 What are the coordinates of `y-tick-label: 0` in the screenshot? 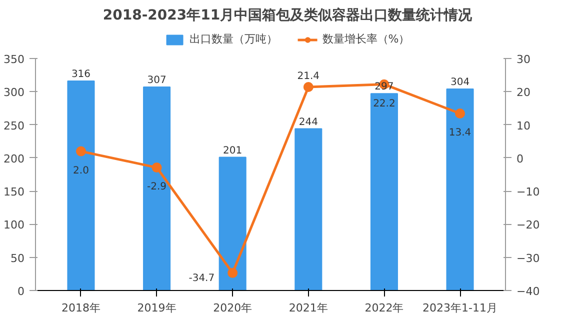 It's located at (21, 291).